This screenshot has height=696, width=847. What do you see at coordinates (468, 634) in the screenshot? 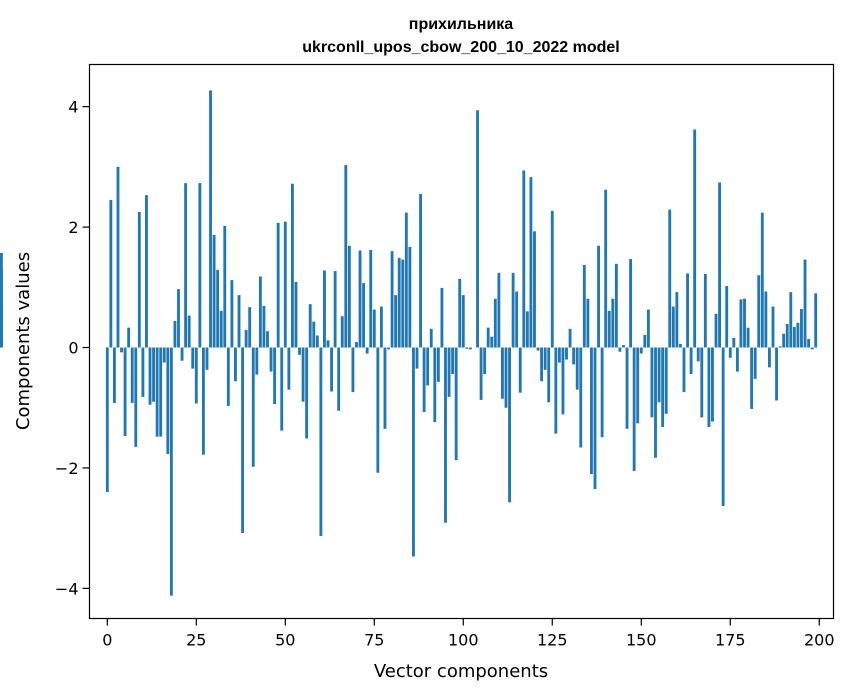
I see `x-axis-ticks: 0 25 50 75 100 125 150 175 200` at bounding box center [468, 634].